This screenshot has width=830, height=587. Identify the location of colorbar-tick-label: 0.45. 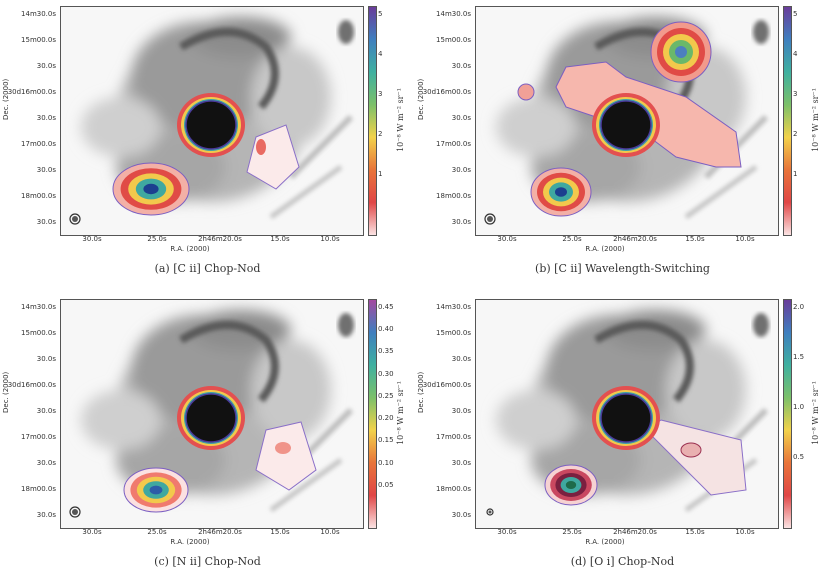
(386, 307).